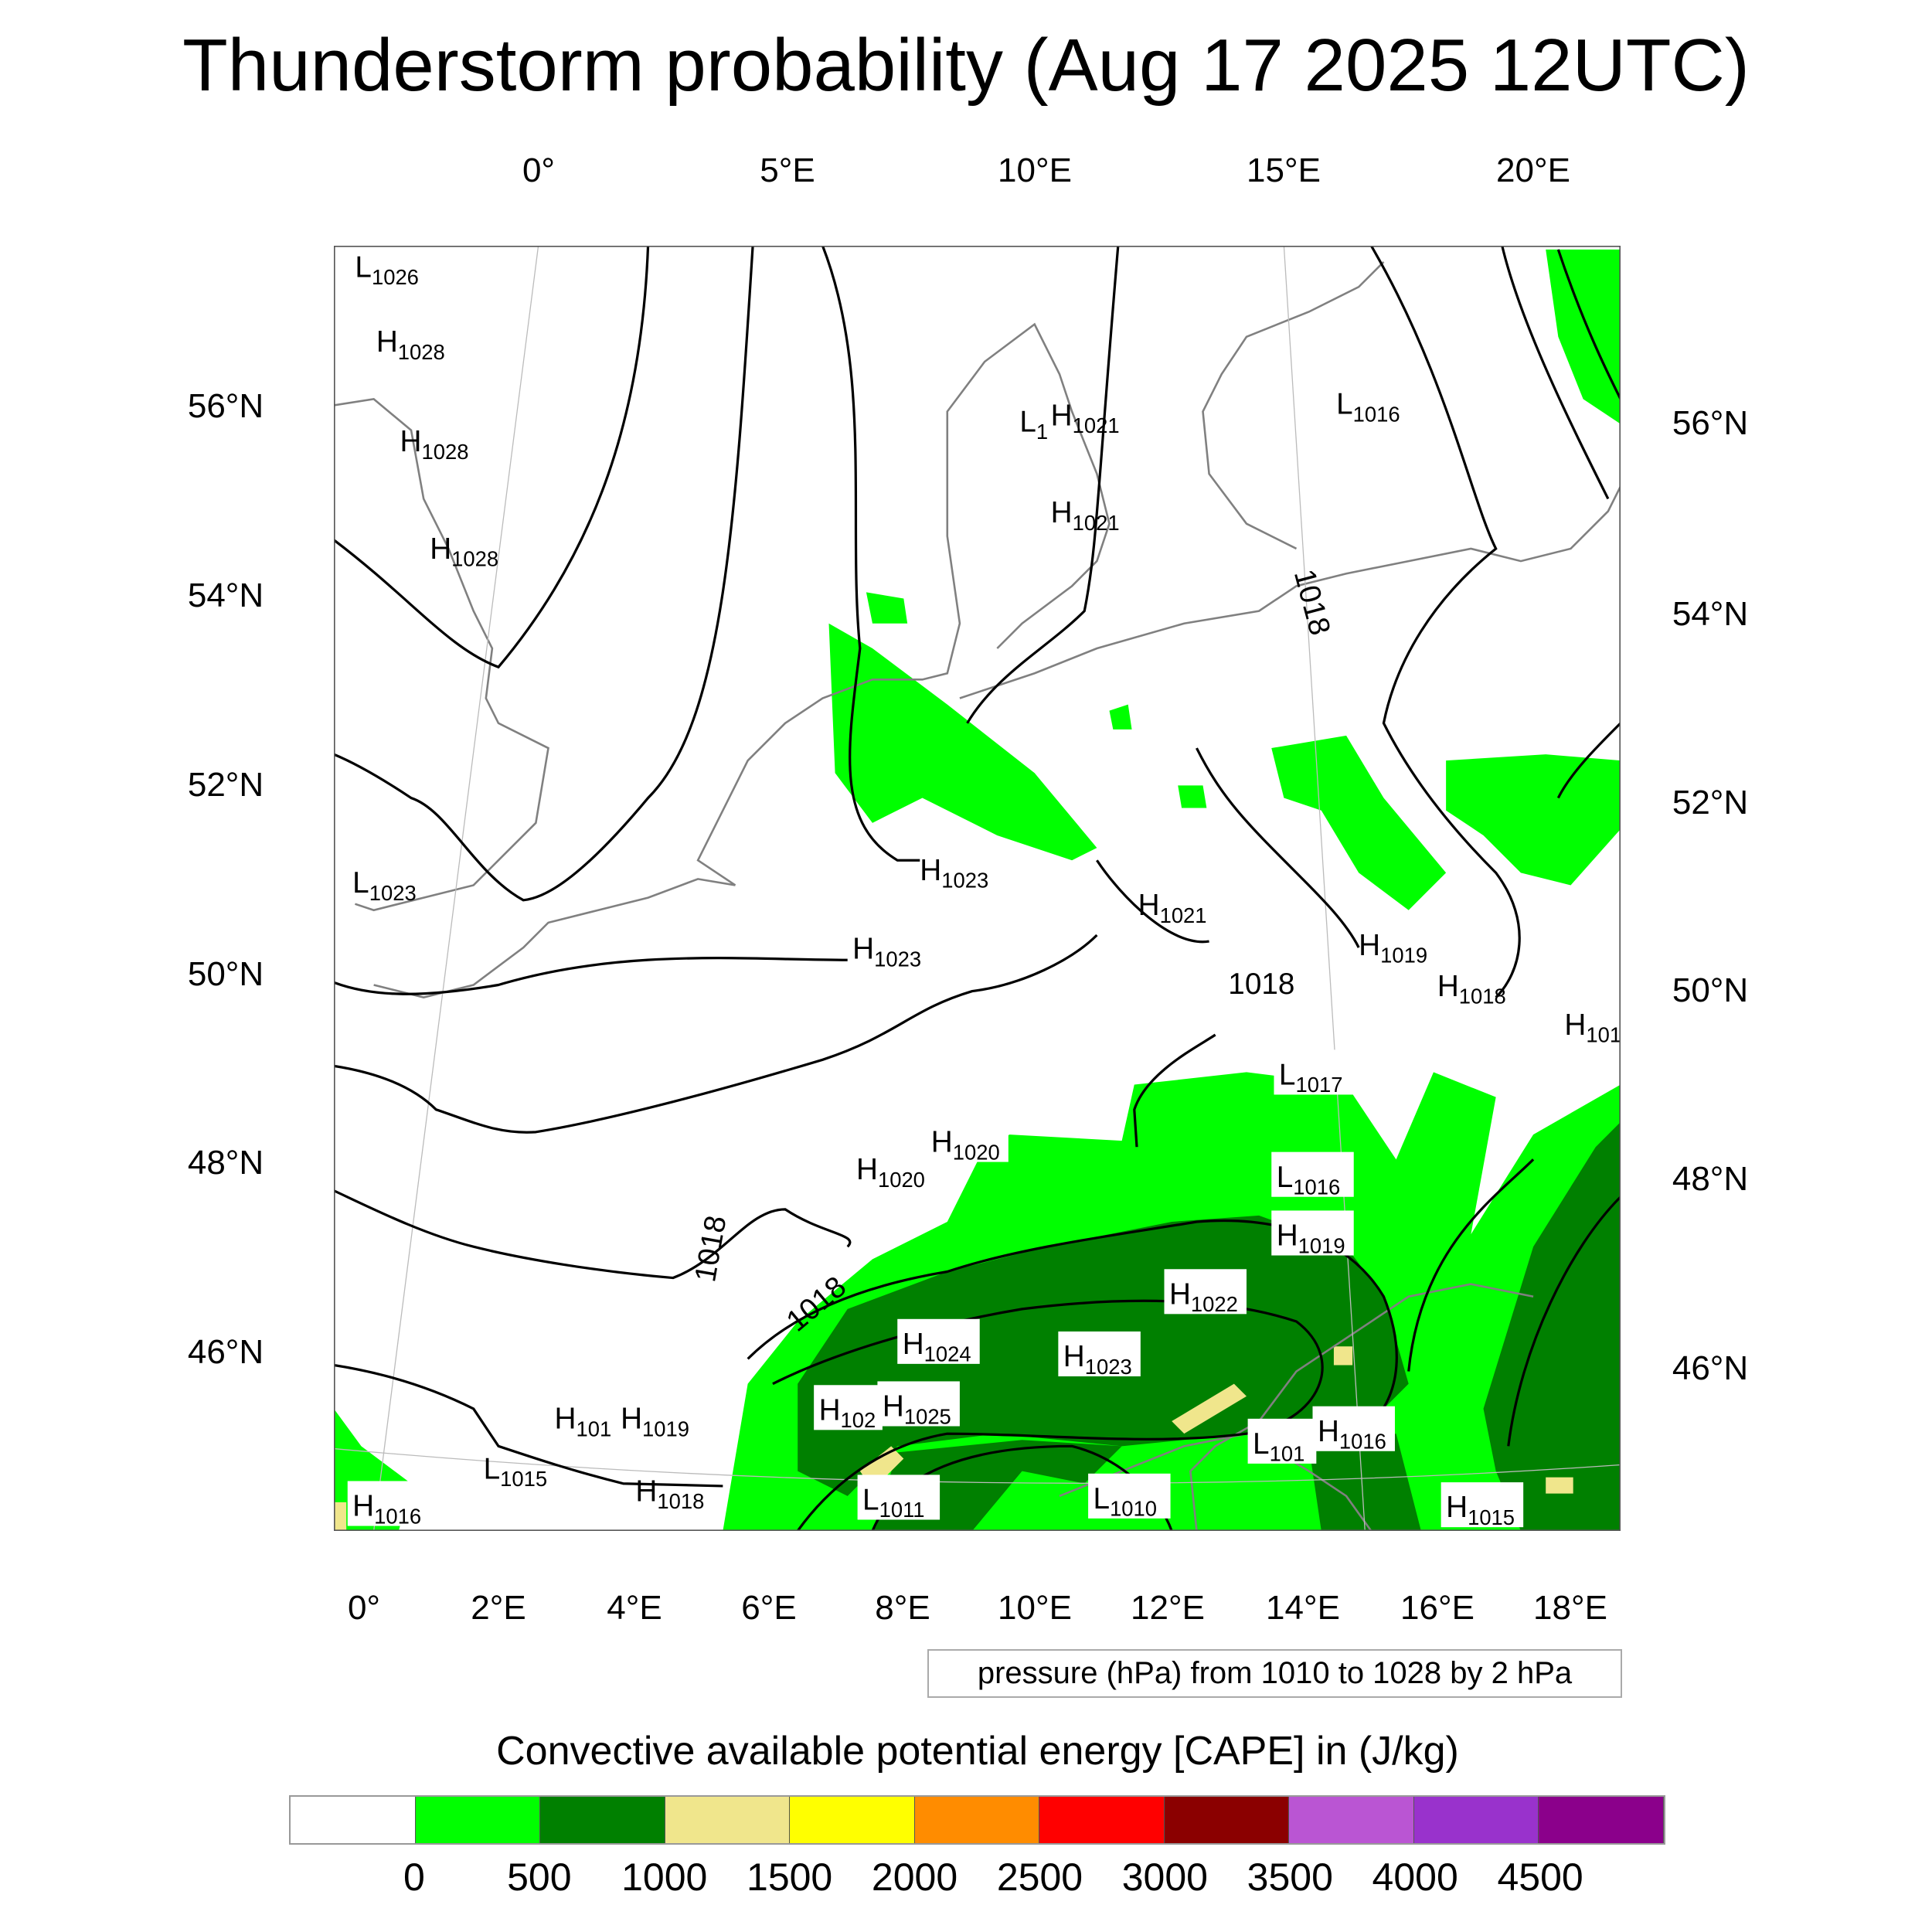  What do you see at coordinates (1711, 1368) in the screenshot?
I see `right-latitude-label: 46°N` at bounding box center [1711, 1368].